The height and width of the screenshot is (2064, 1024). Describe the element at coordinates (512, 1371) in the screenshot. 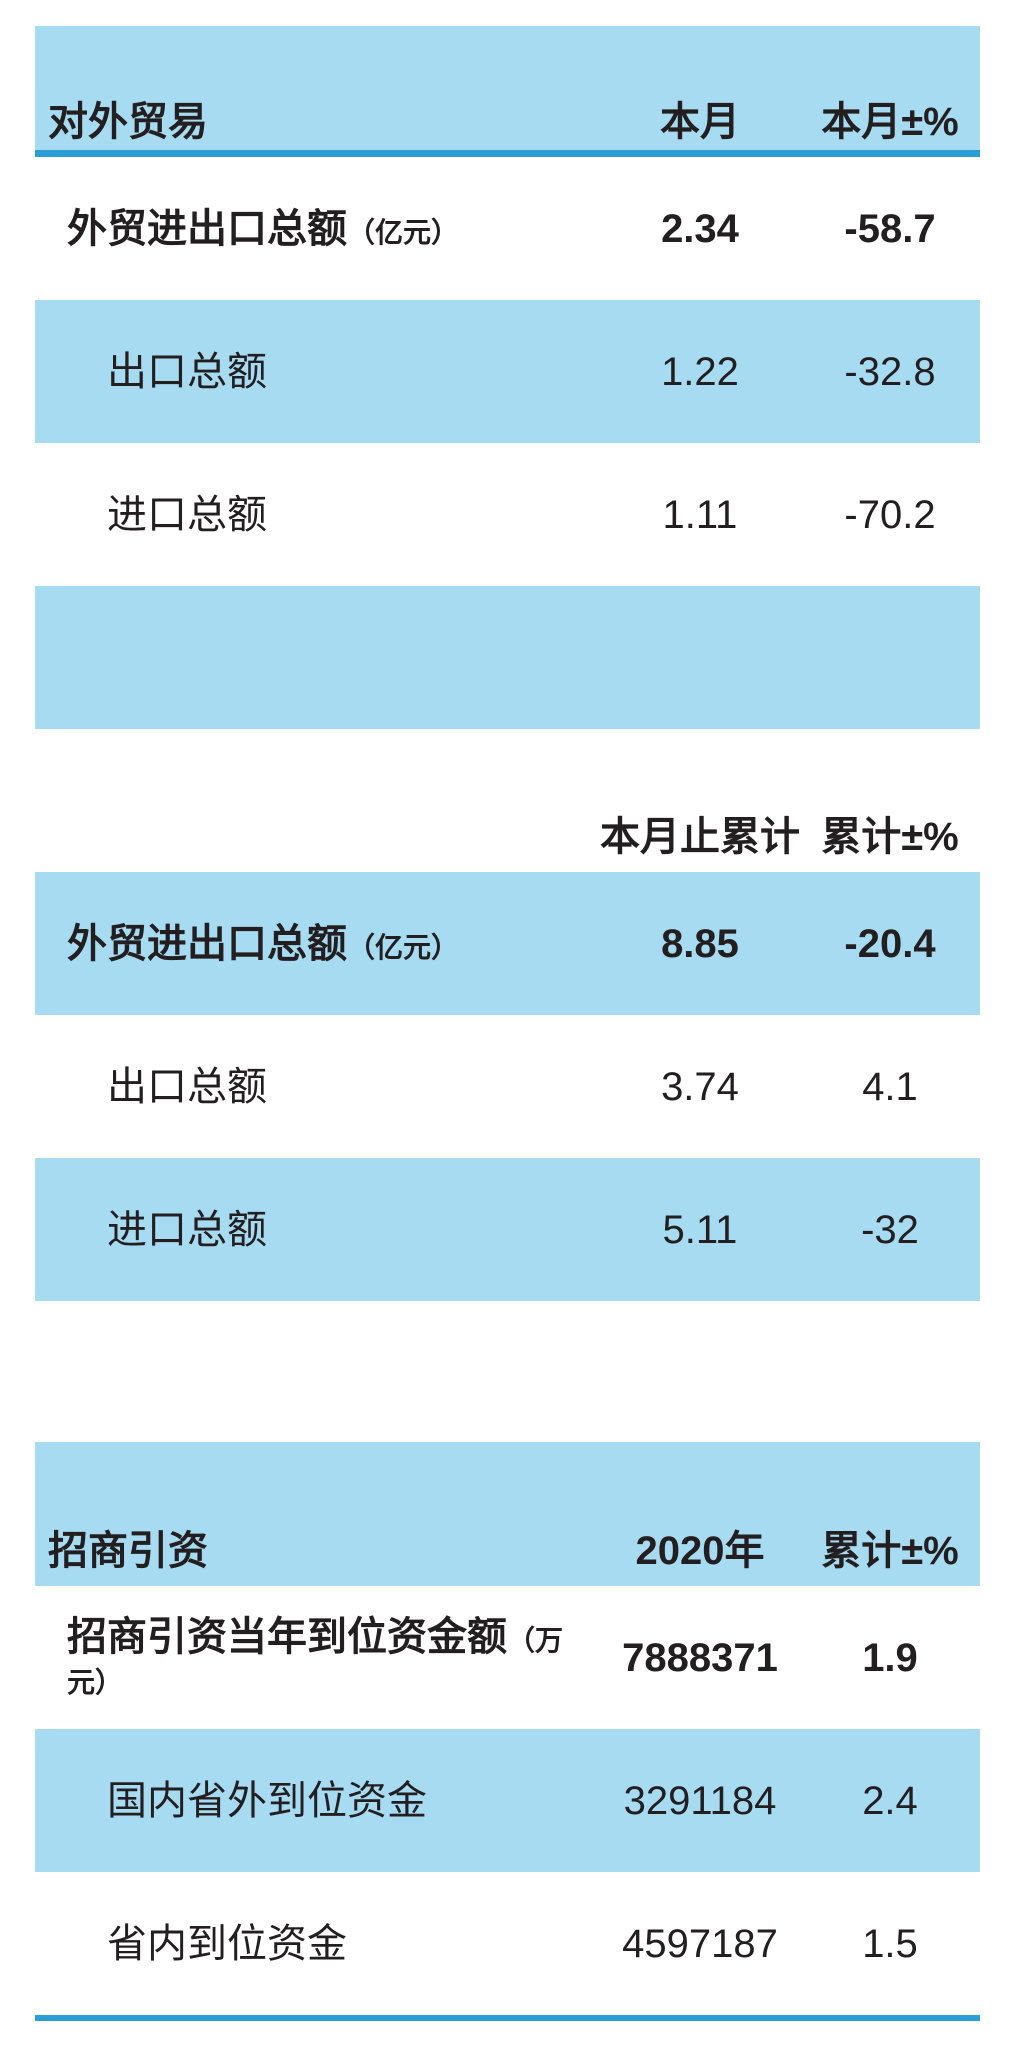

I see `section-spacer` at that location.